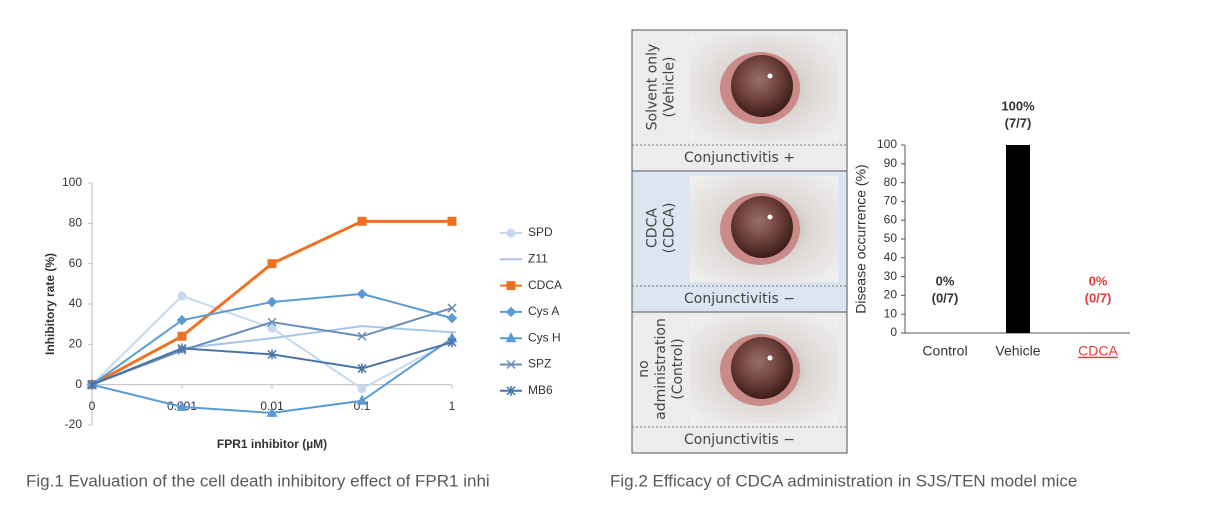 Image resolution: width=1213 pixels, height=510 pixels. I want to click on panel-label: (CDCA), so click(670, 228).